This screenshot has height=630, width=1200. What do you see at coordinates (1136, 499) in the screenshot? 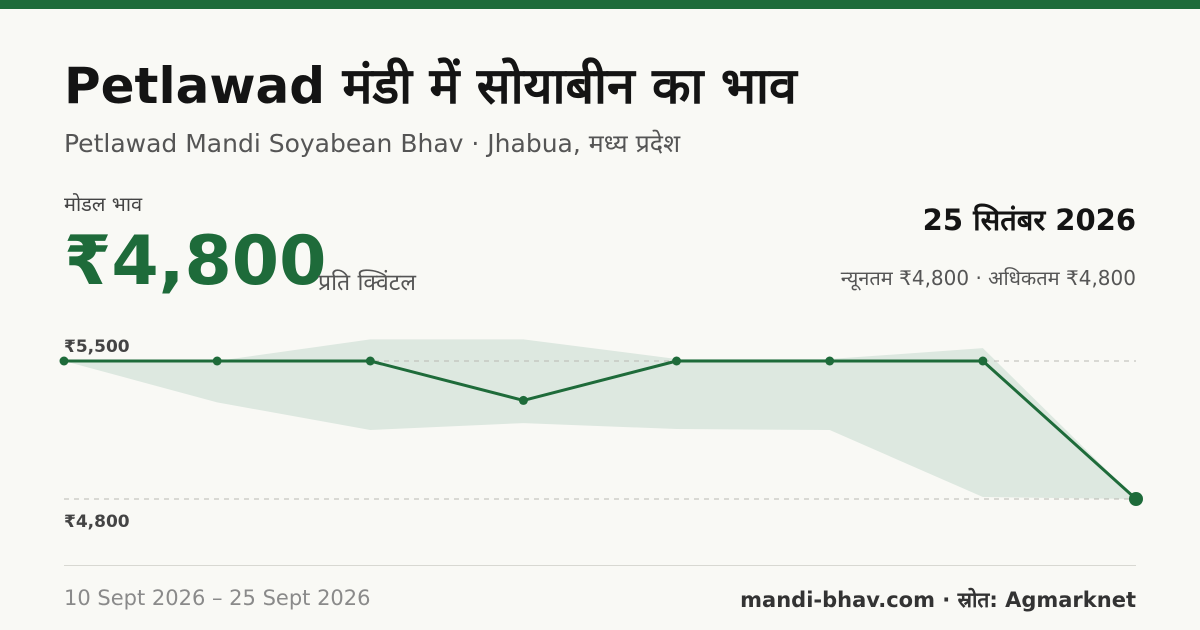
I see `latest-price-point` at bounding box center [1136, 499].